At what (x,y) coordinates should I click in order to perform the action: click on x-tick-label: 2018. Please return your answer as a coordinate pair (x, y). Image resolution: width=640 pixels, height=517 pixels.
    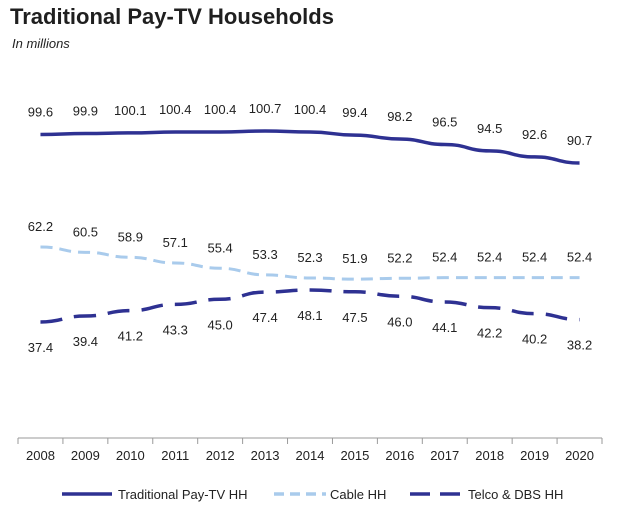
    Looking at the image, I should click on (489, 455).